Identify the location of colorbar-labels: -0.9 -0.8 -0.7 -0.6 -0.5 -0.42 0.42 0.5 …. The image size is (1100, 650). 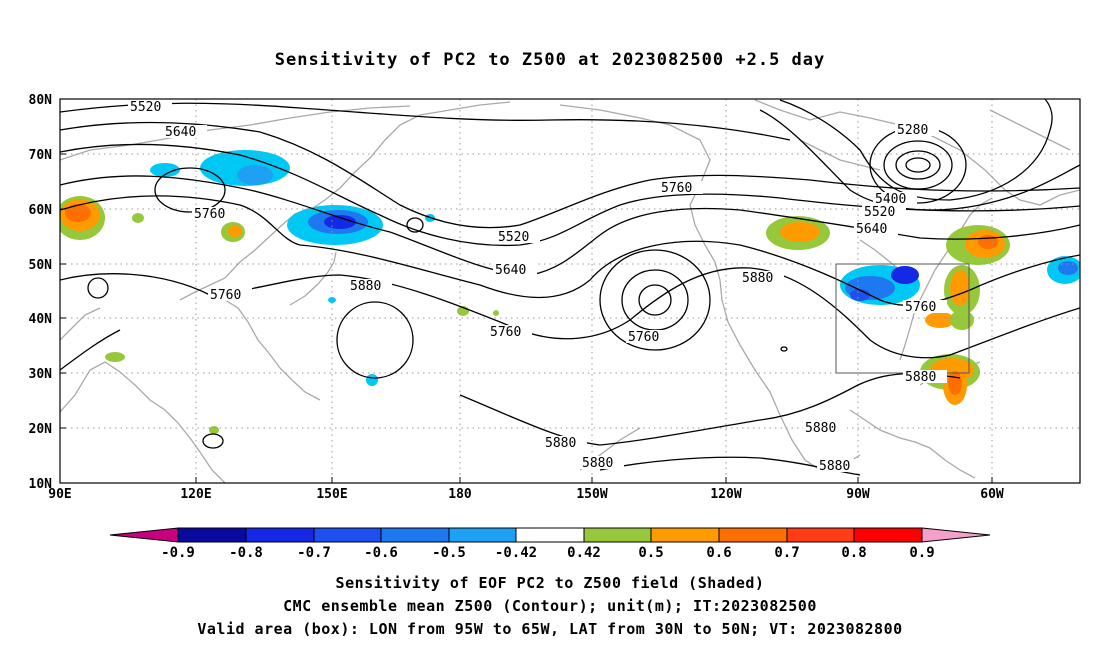
(548, 552).